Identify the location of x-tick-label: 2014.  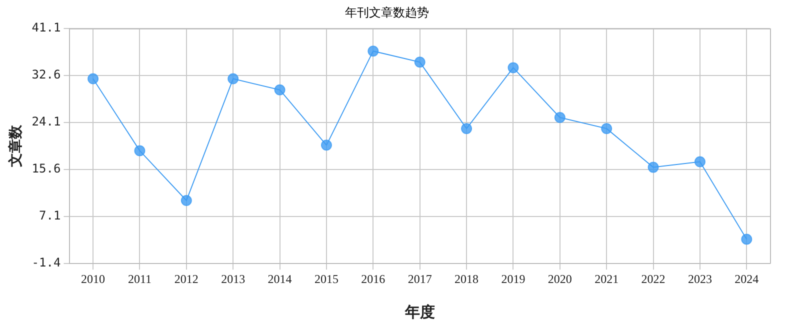
(280, 279).